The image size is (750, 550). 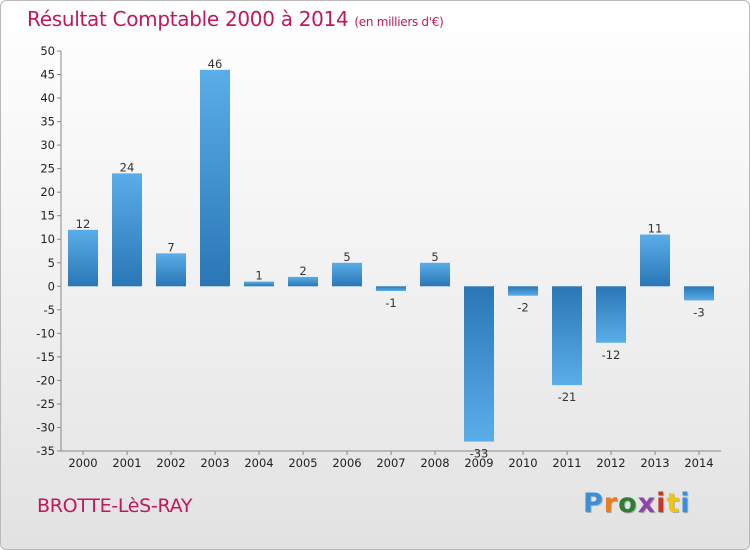 What do you see at coordinates (567, 397) in the screenshot?
I see `data-label-2011: -21` at bounding box center [567, 397].